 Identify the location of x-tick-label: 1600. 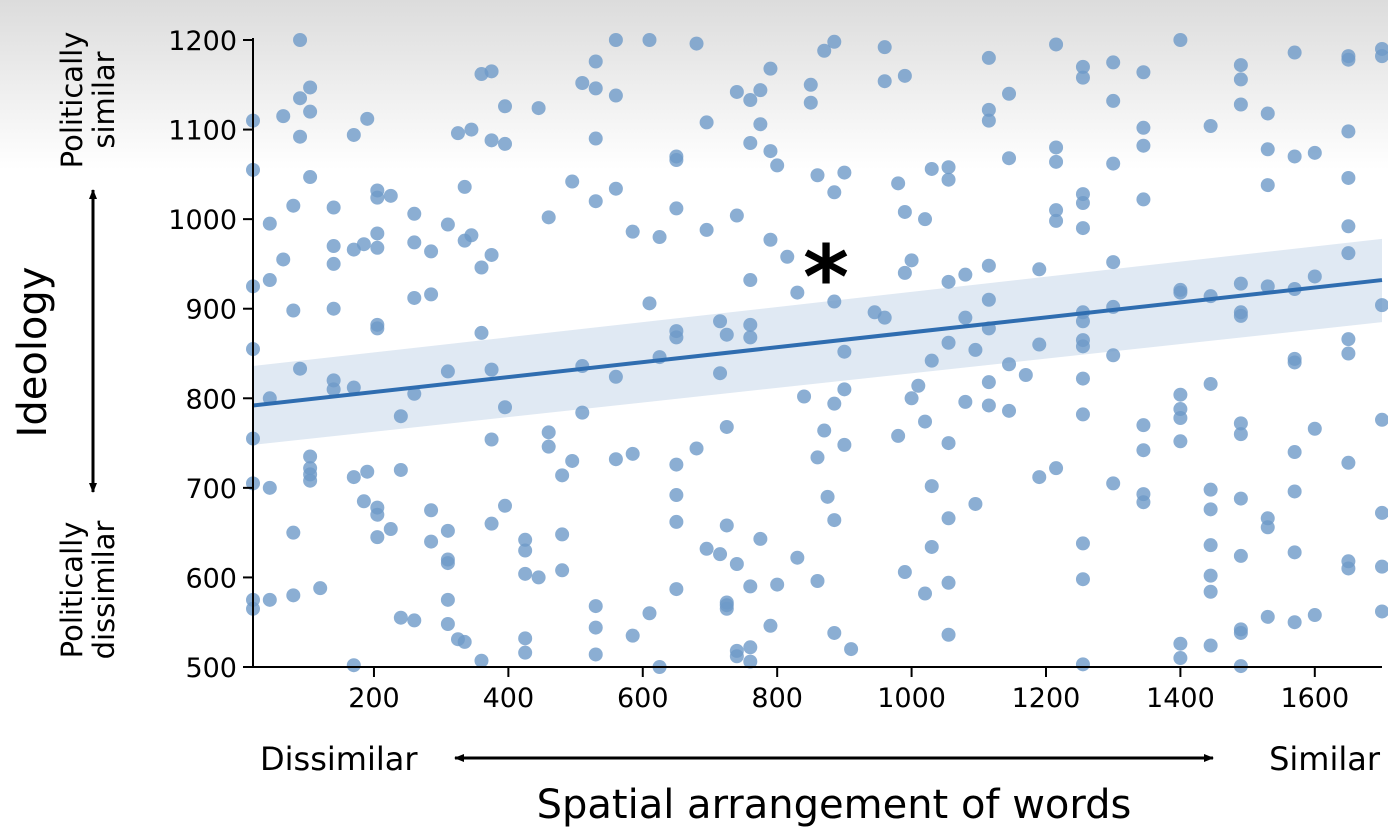
(1314, 698).